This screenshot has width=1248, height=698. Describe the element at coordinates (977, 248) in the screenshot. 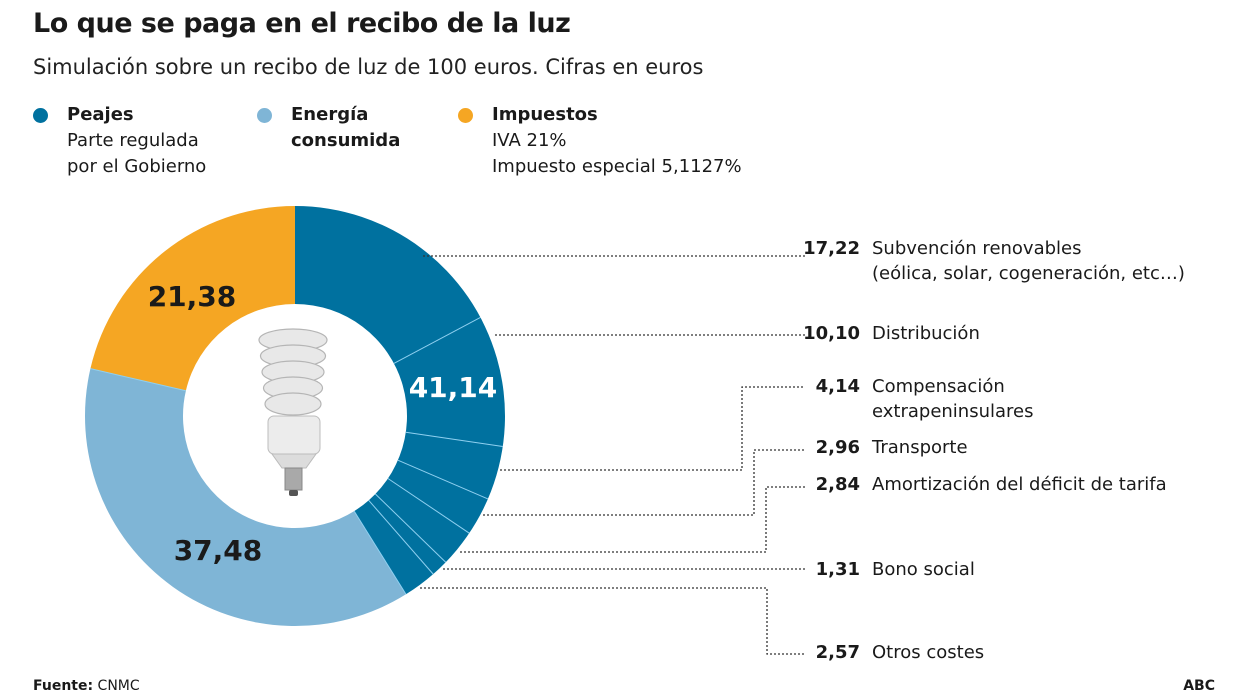

I see `breakdown-text-line: Subvención renovables` at that location.